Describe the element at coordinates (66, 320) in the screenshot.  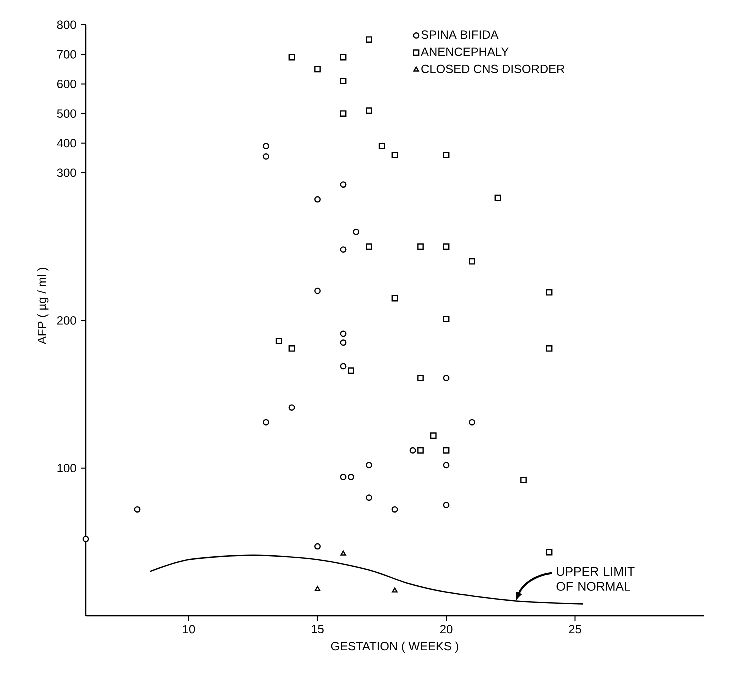
I see `y-tick-label: 200` at that location.